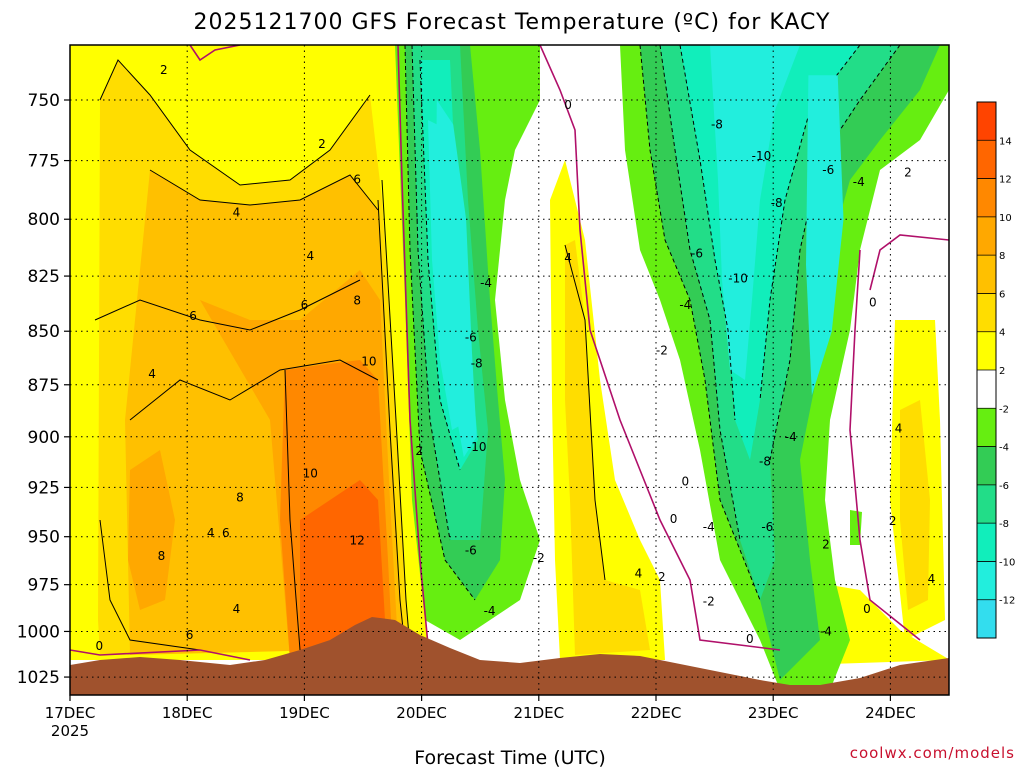 The width and height of the screenshot is (1024, 768). Describe the element at coordinates (310, 473) in the screenshot. I see `contour-label: 10` at that location.